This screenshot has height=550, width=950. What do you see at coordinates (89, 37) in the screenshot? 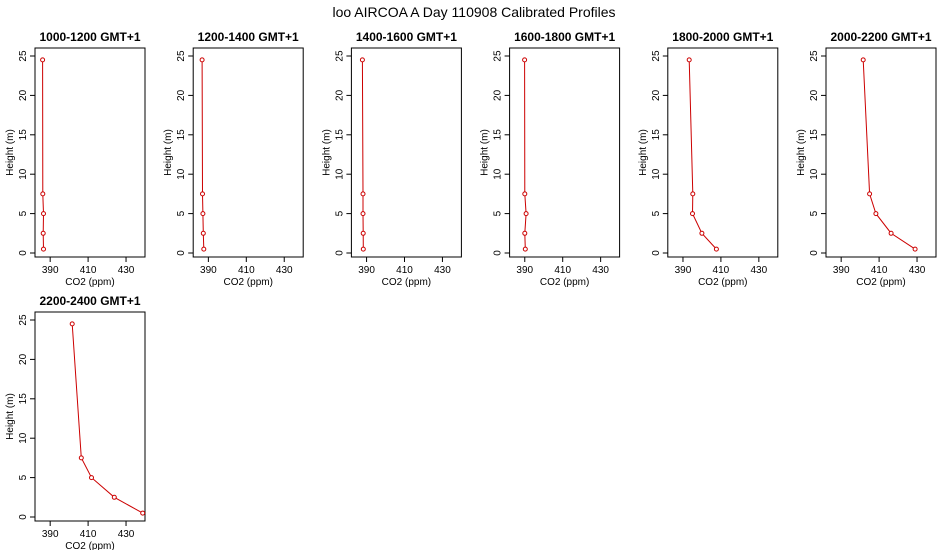
I see `panel-title: 1000-1200 GMT+1` at bounding box center [89, 37].